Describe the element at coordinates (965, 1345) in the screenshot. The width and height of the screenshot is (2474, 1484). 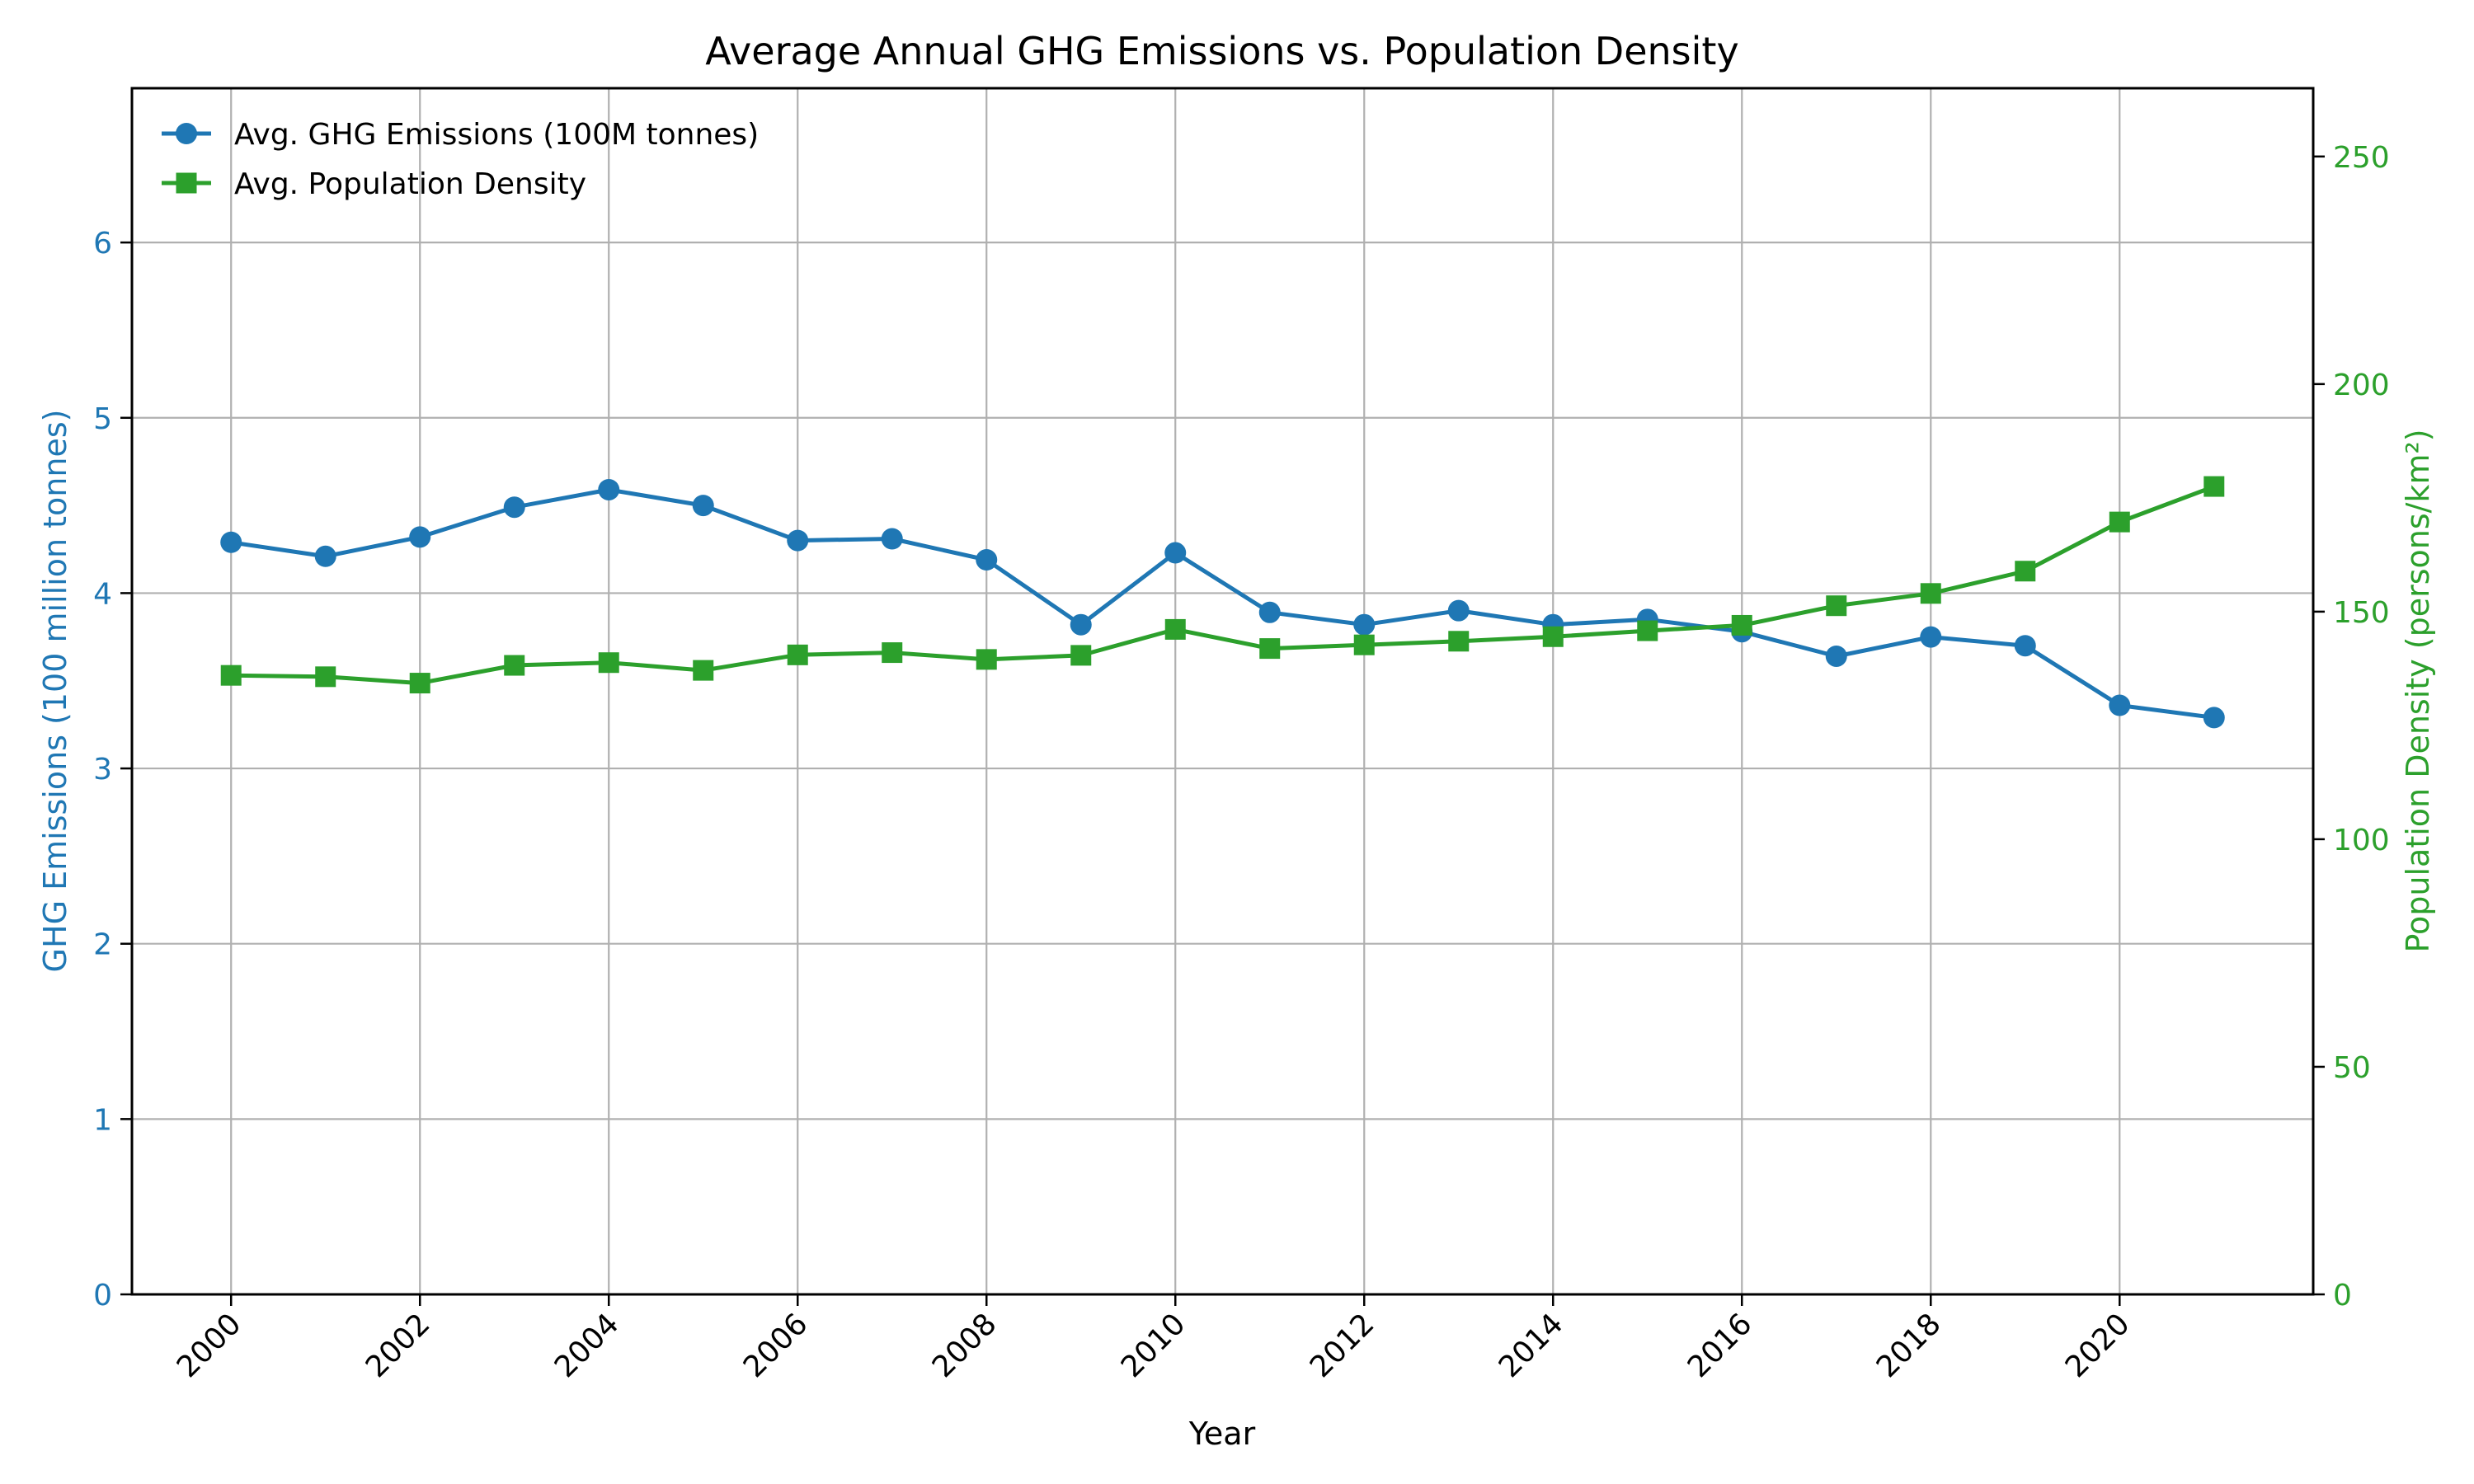
I see `x-tick-label: 2008` at that location.